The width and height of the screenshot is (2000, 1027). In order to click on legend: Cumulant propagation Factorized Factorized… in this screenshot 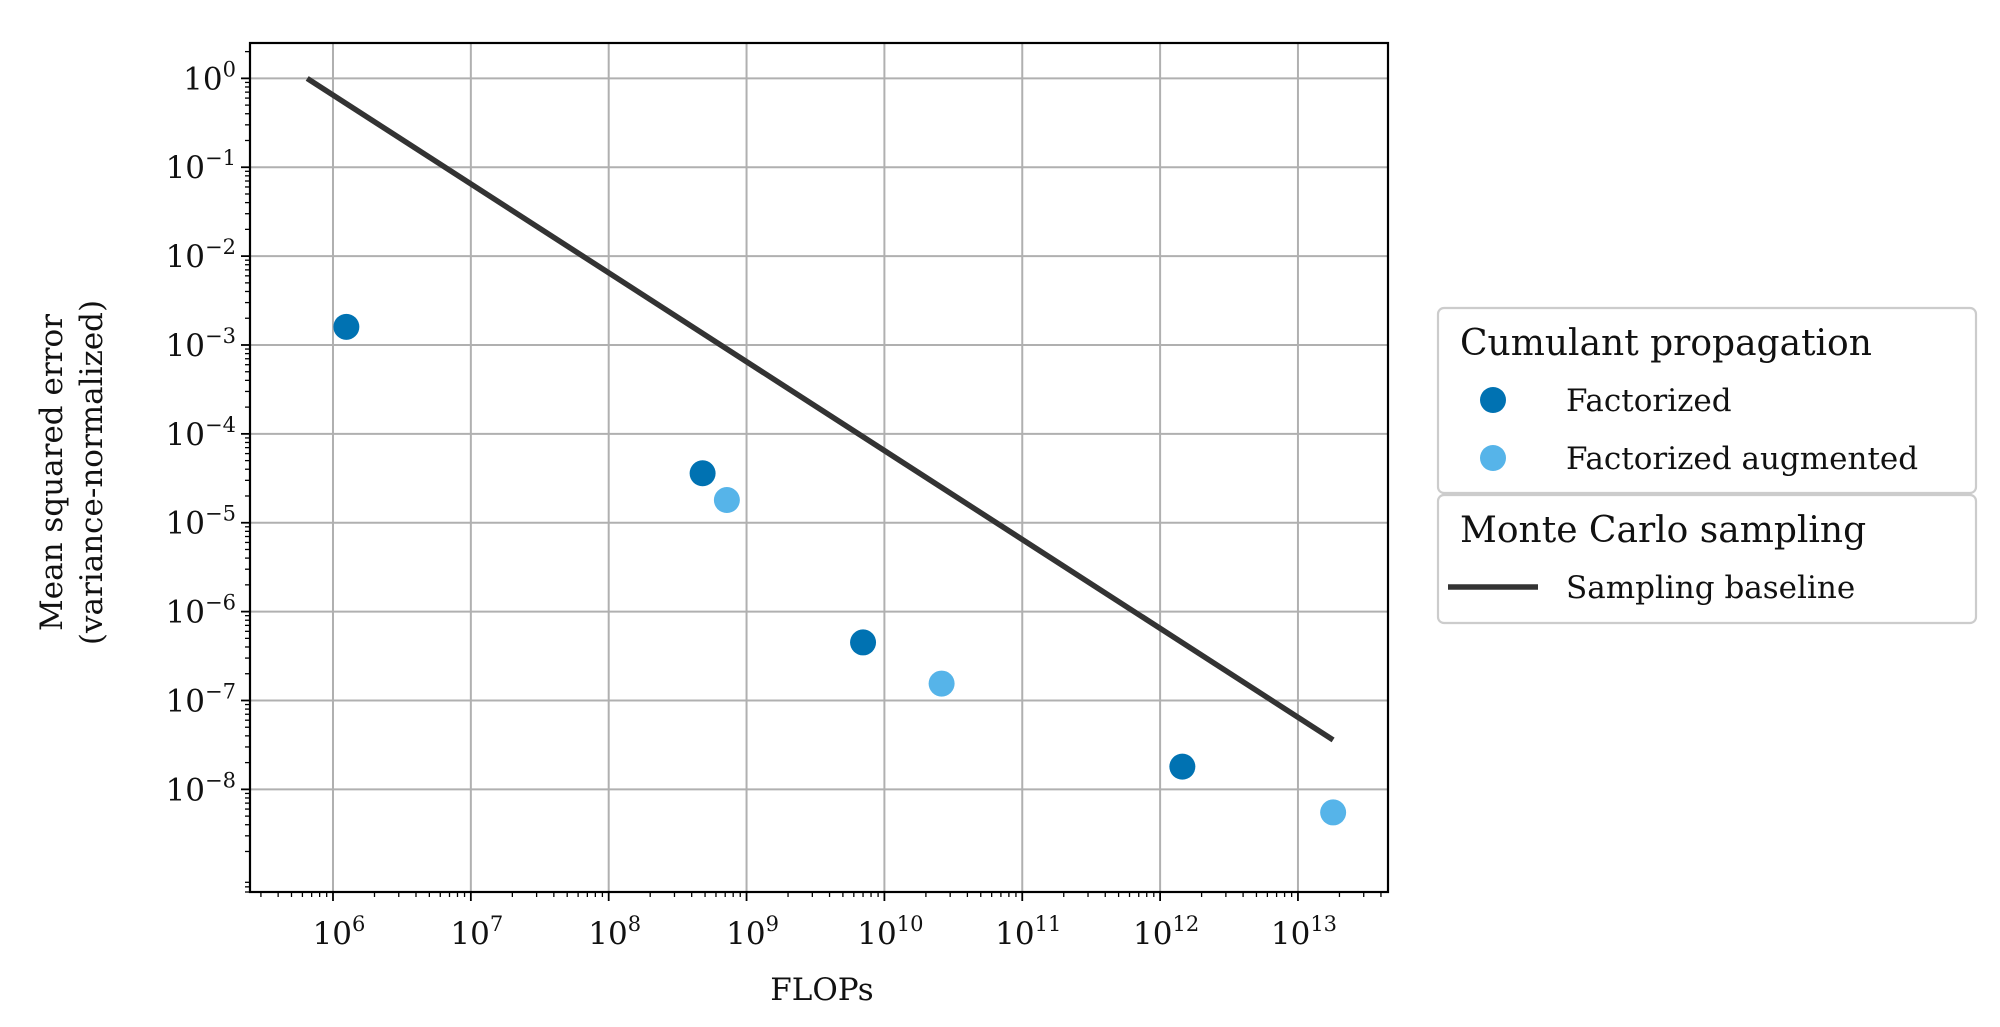, I will do `click(1707, 465)`.